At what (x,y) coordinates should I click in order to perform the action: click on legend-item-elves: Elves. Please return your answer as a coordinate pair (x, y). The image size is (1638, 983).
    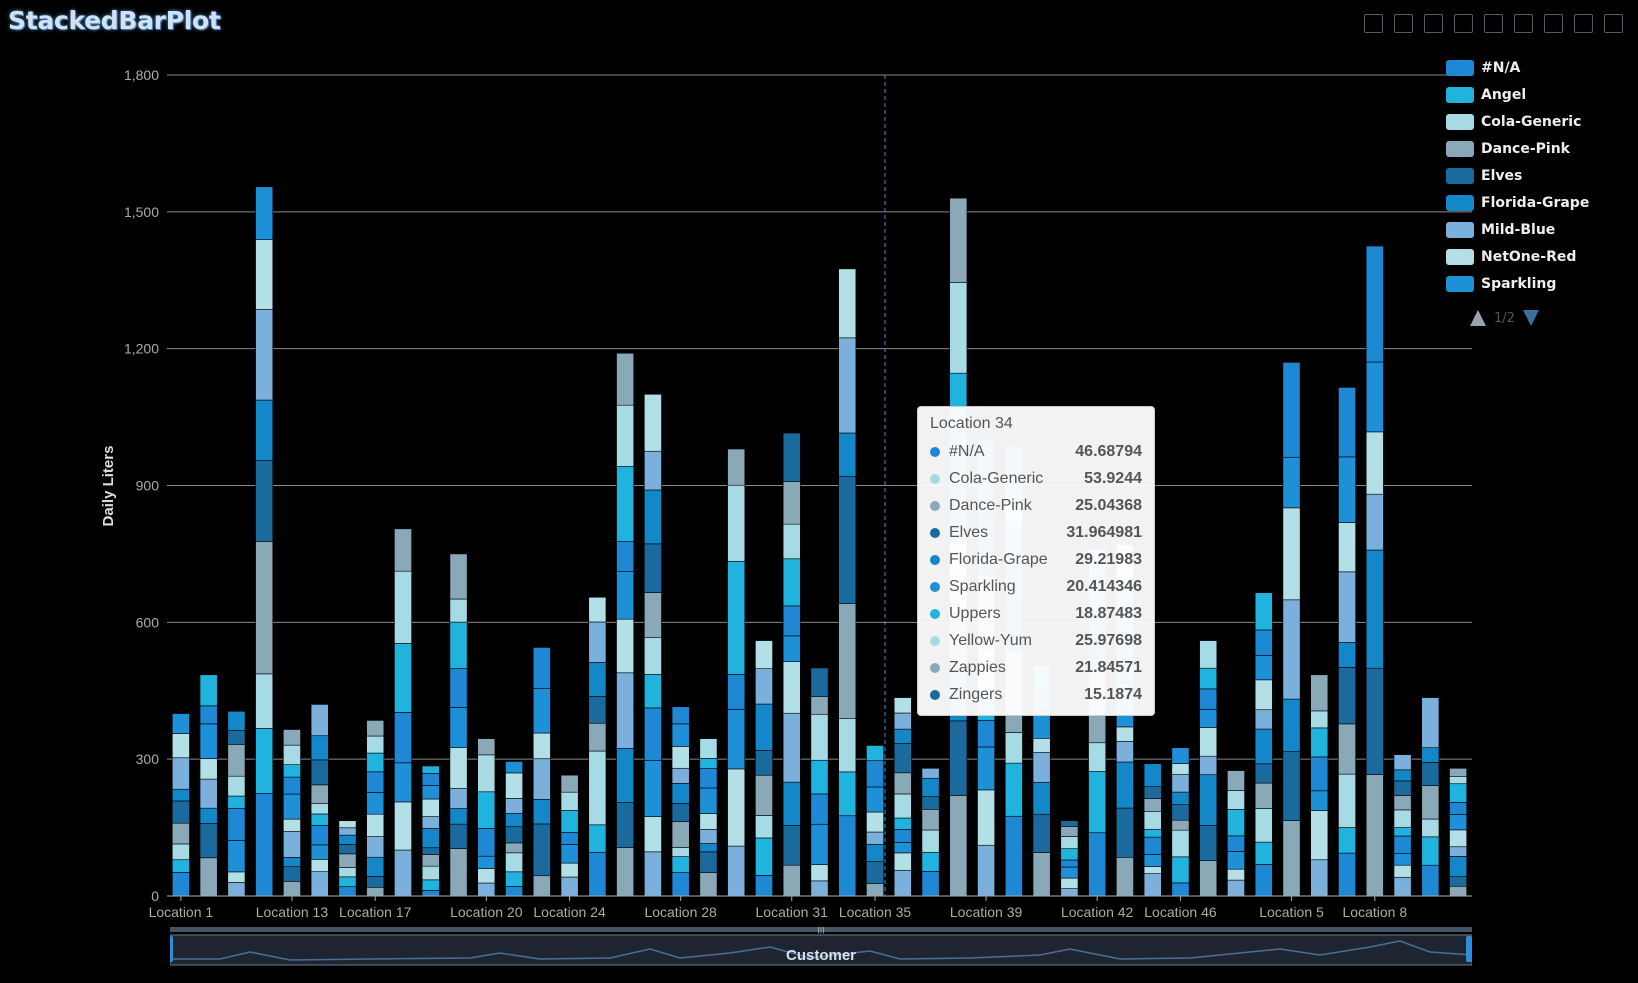
    Looking at the image, I should click on (1517, 175).